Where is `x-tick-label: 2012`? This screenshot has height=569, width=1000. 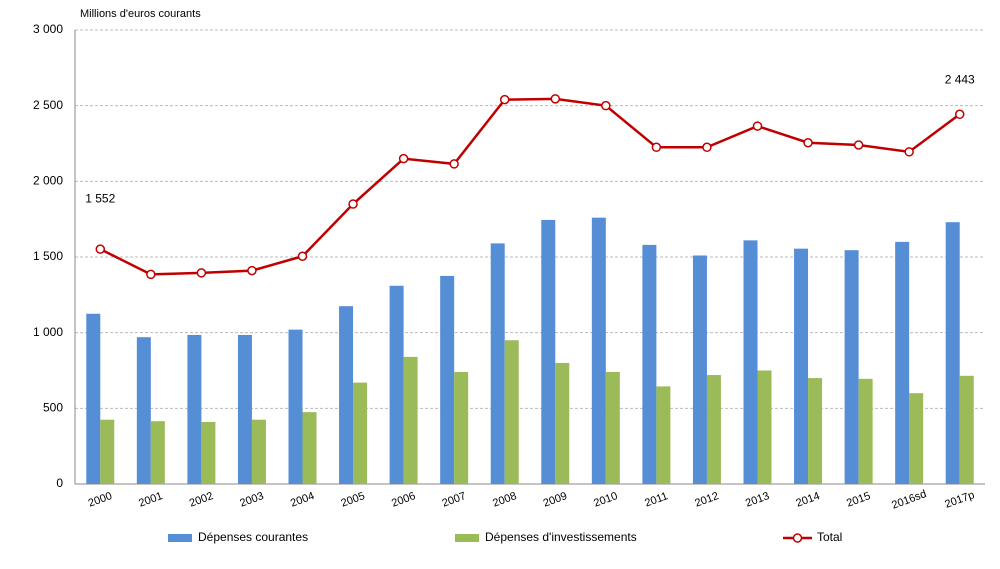 x-tick-label: 2012 is located at coordinates (706, 500).